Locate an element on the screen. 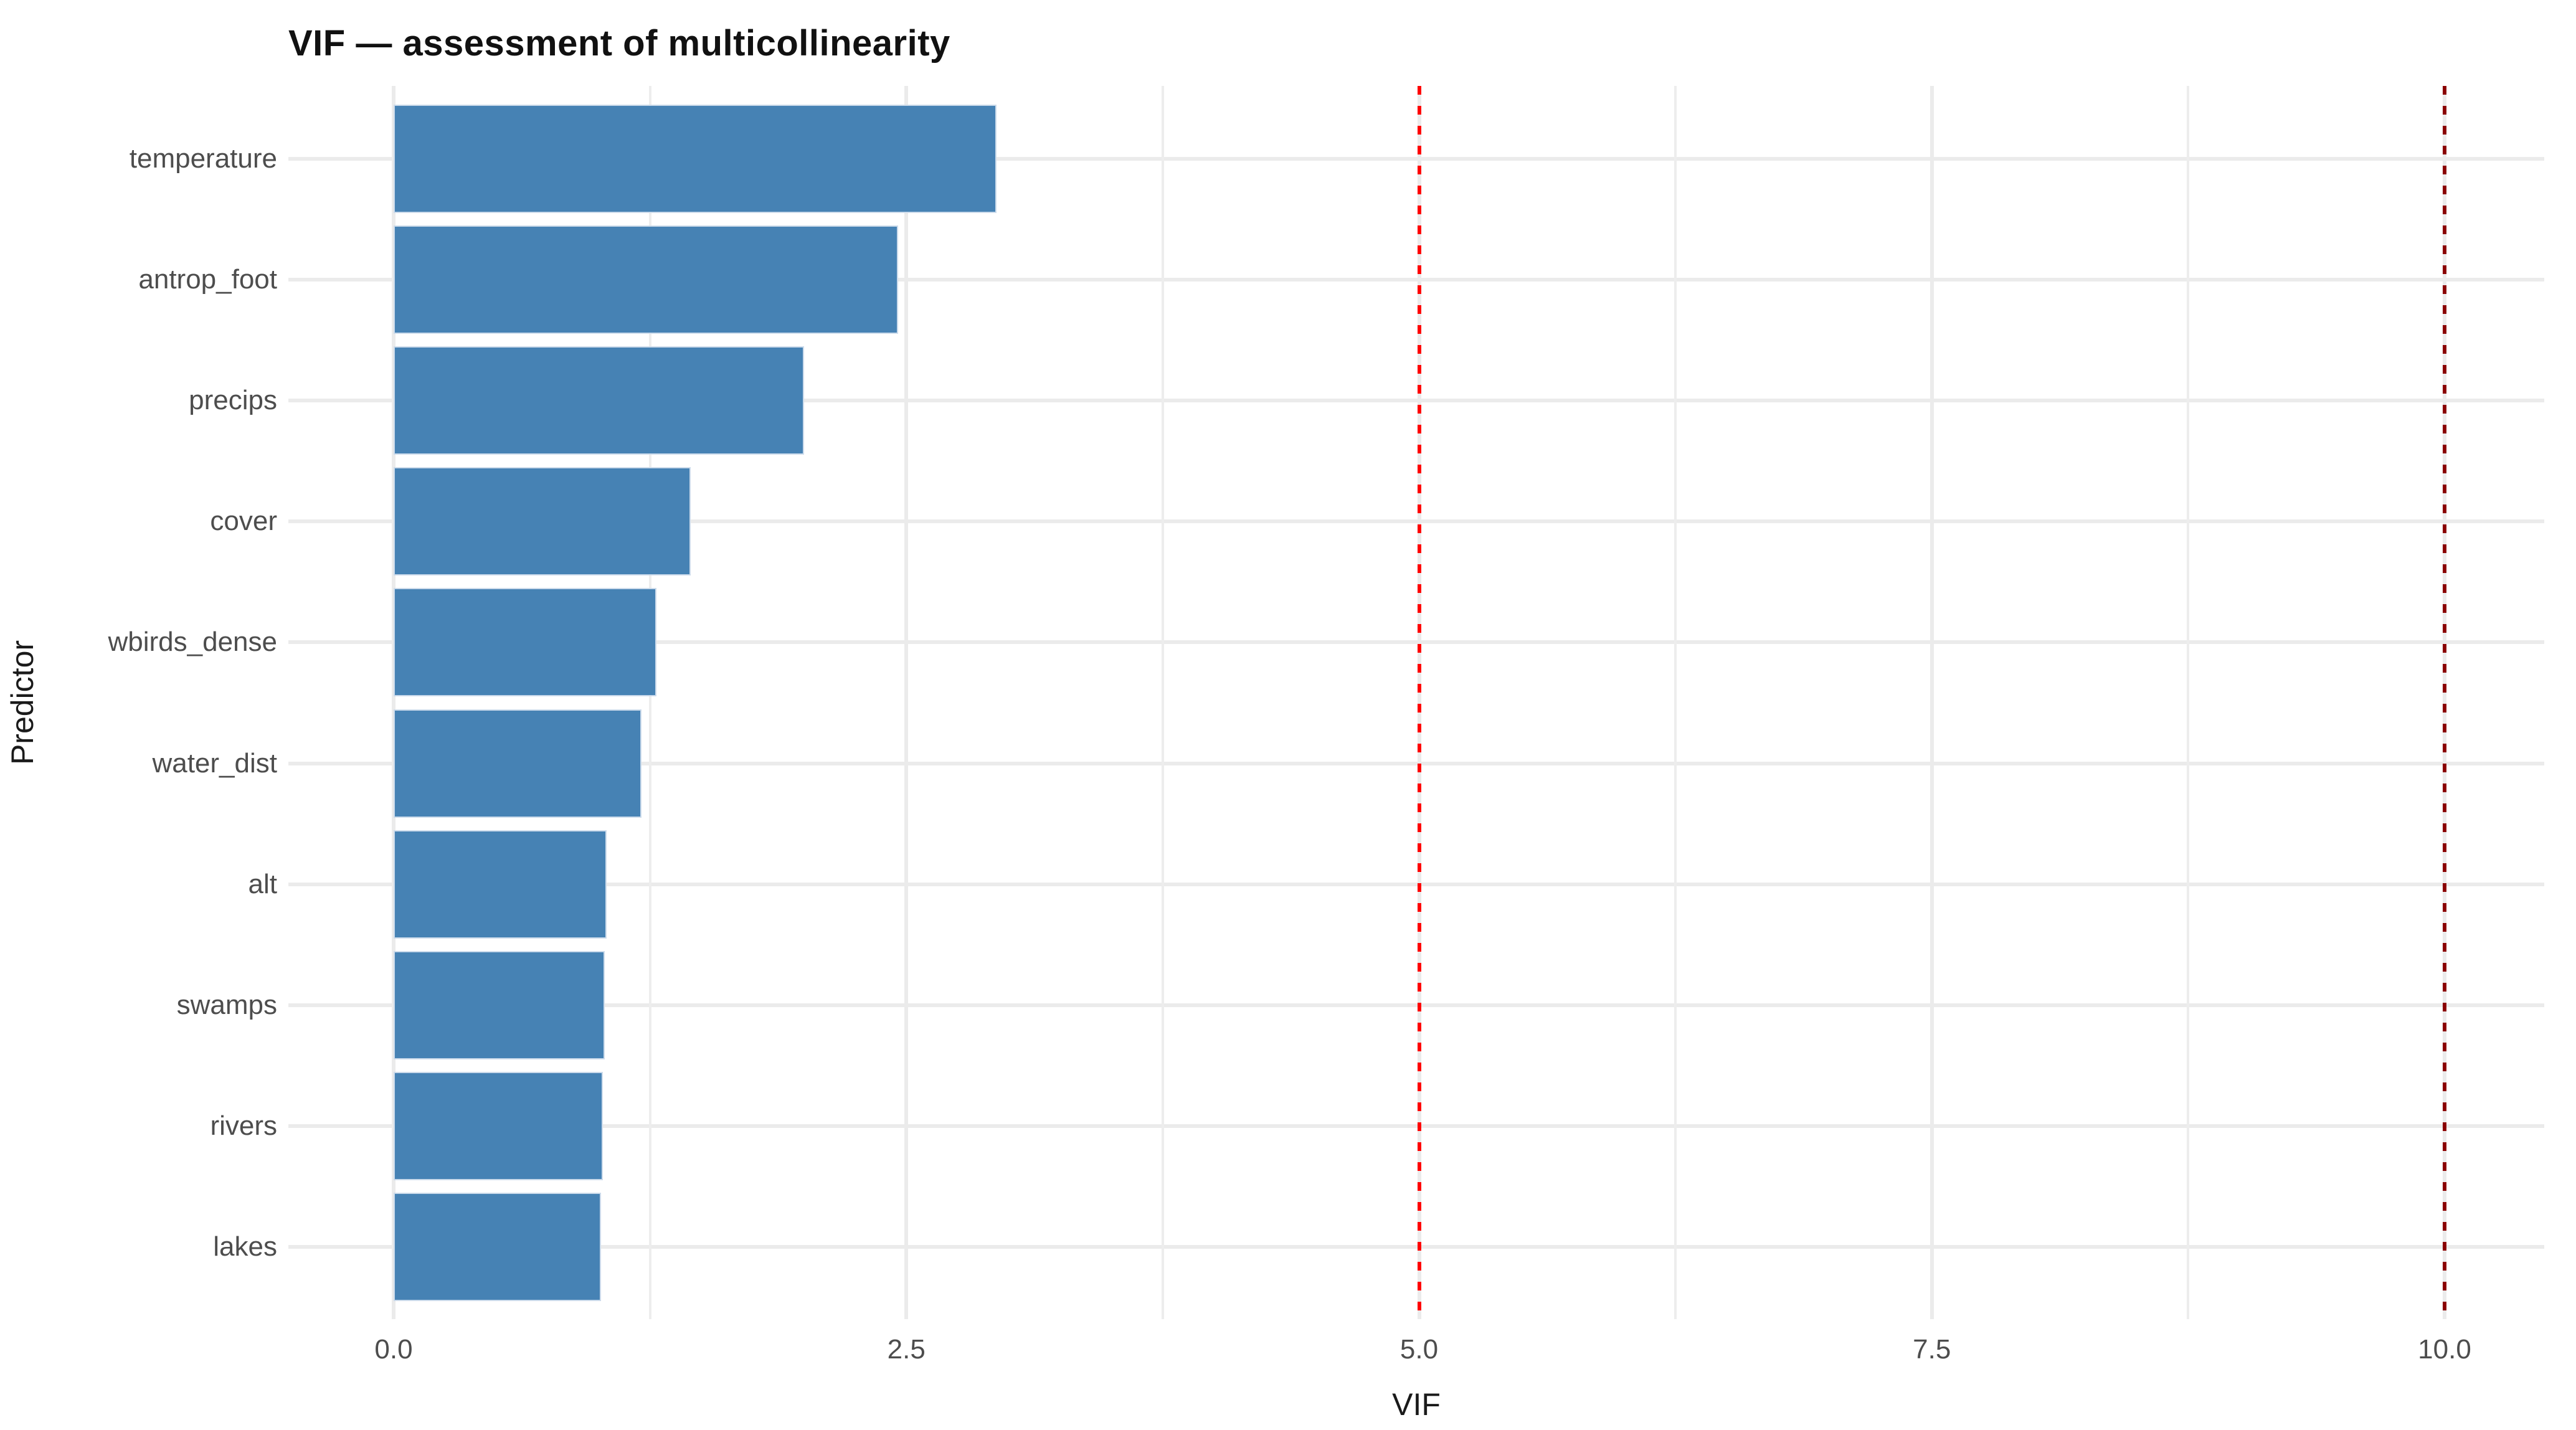 This screenshot has width=2576, height=1430. plot-title: VIF — assessment of multicollinearity is located at coordinates (619, 43).